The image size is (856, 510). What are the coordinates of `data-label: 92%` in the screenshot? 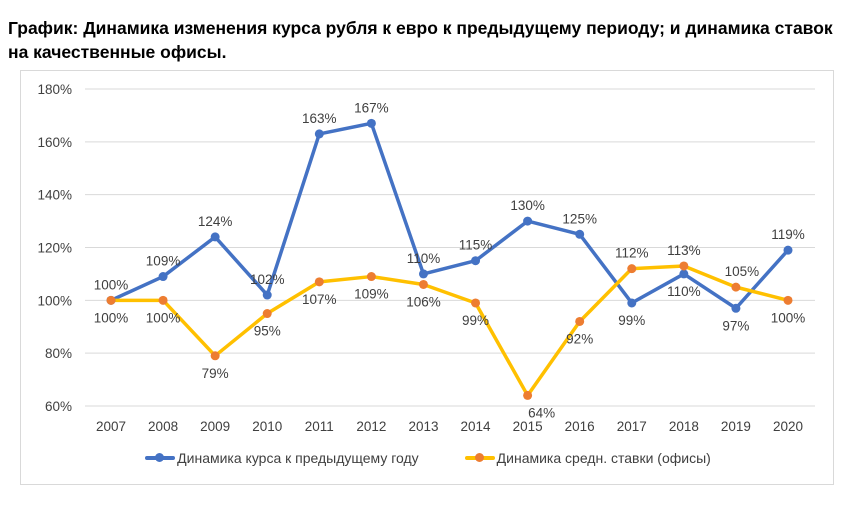 It's located at (579, 338).